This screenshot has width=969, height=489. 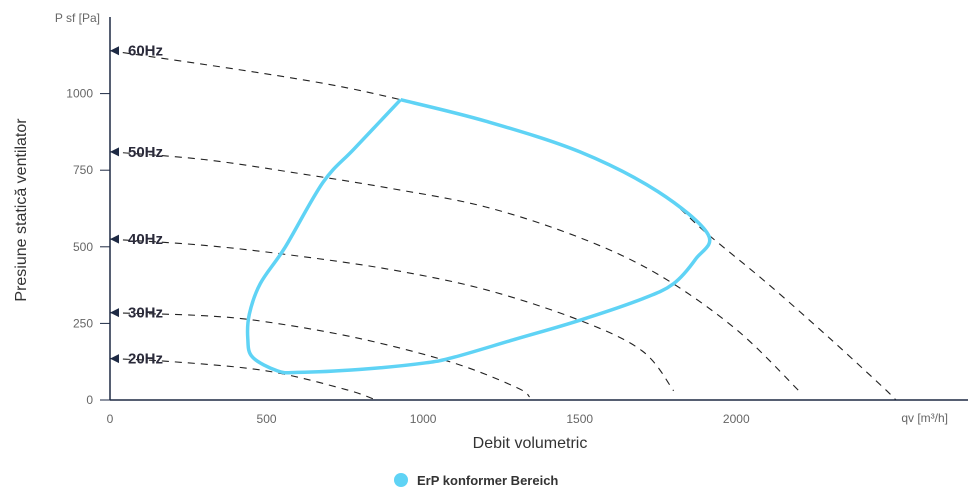 What do you see at coordinates (83, 170) in the screenshot?
I see `y-tick-label: 750` at bounding box center [83, 170].